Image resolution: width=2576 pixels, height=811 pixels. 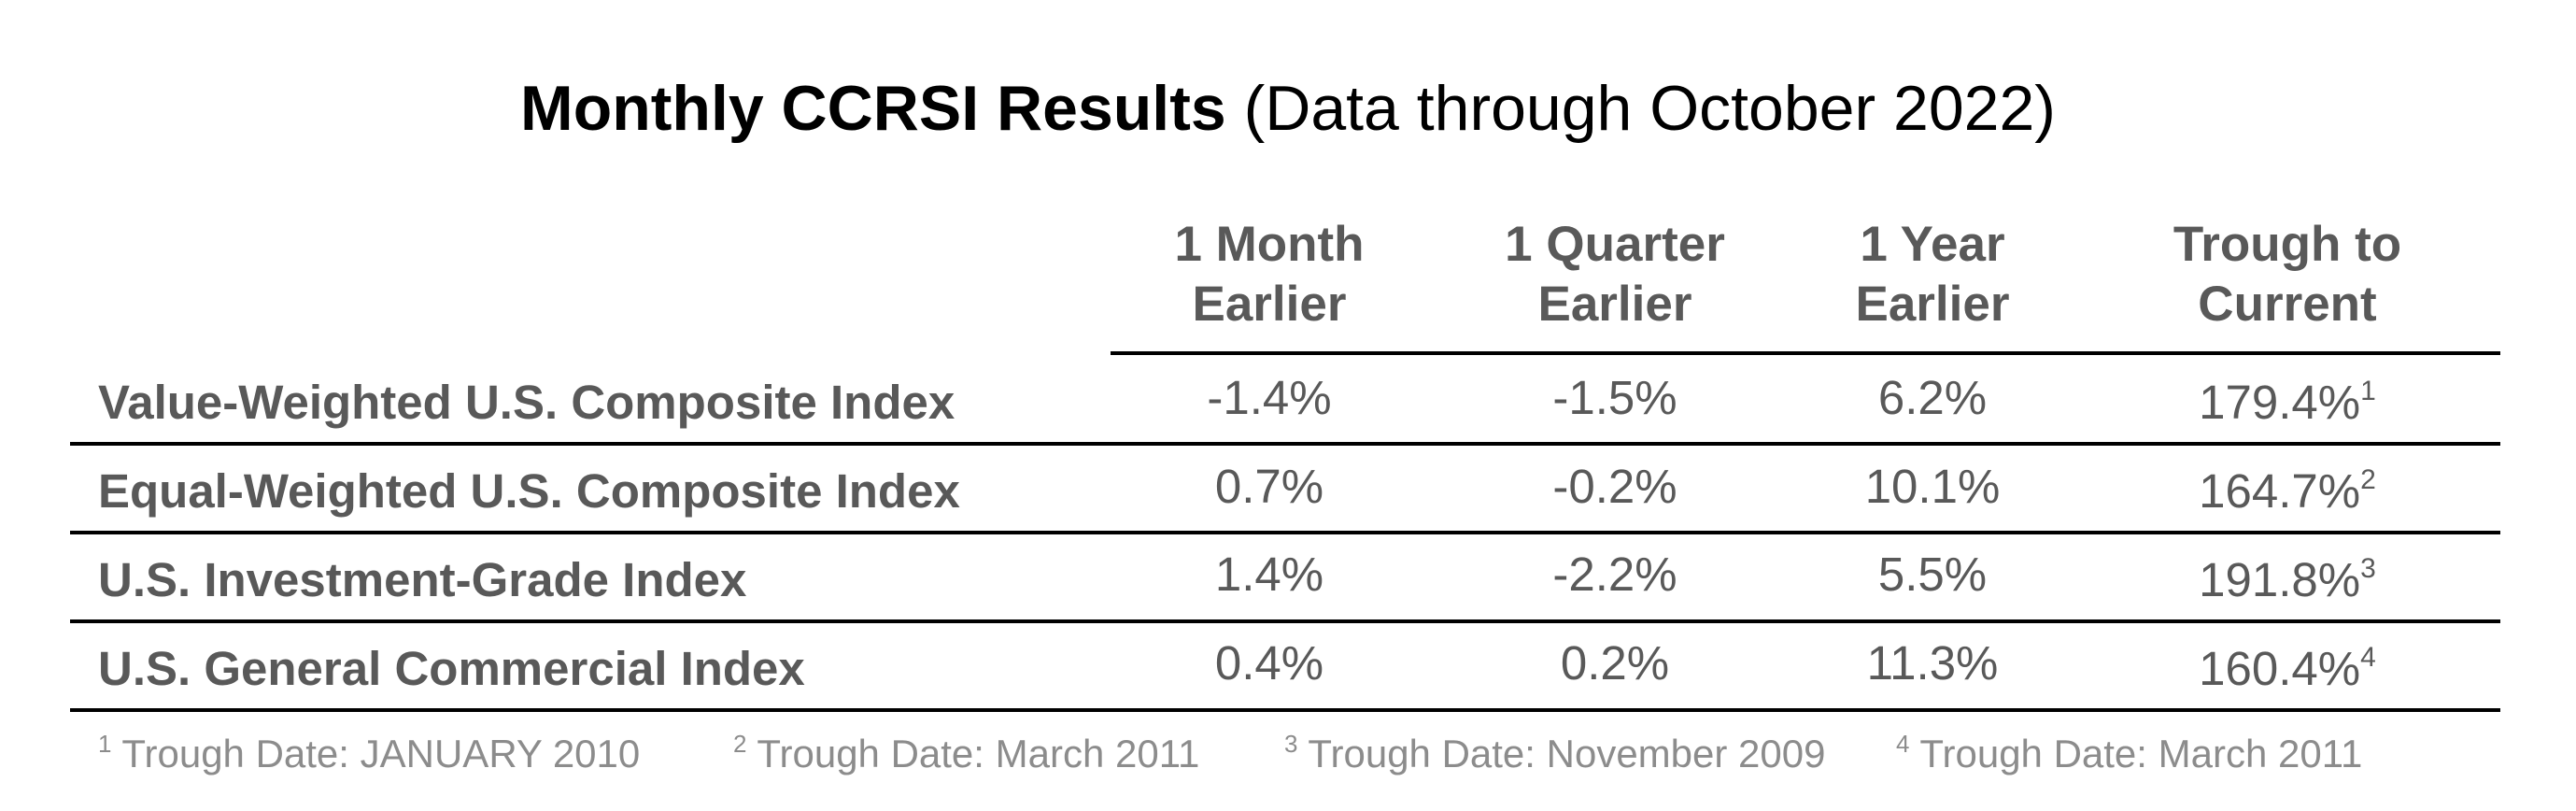 What do you see at coordinates (1615, 663) in the screenshot?
I see `cell-general-commercial-1-quarter: 0.2%` at bounding box center [1615, 663].